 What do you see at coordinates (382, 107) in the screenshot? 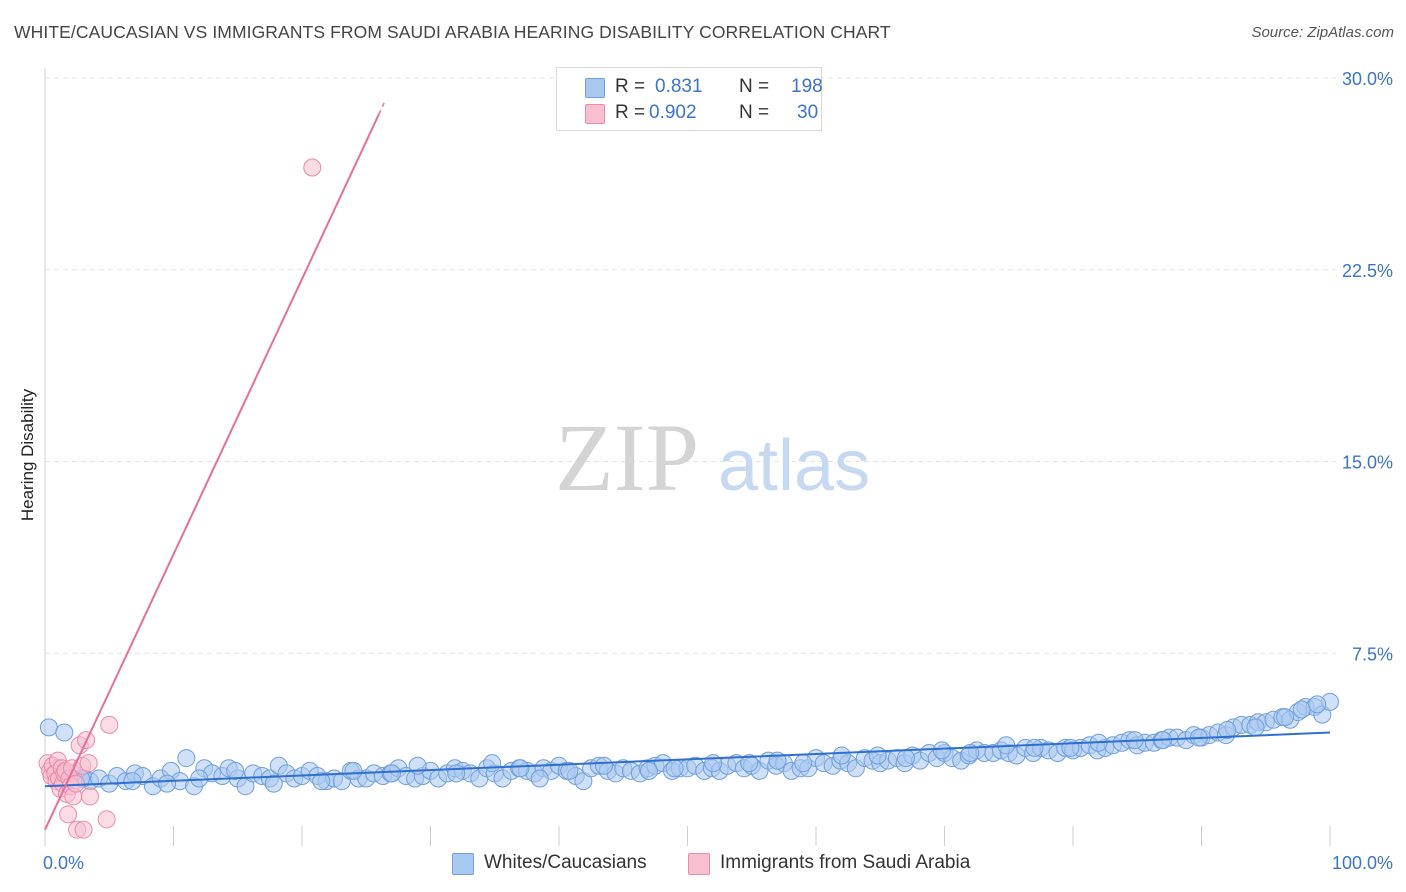
I see `trend-line-saudi-extension` at bounding box center [382, 107].